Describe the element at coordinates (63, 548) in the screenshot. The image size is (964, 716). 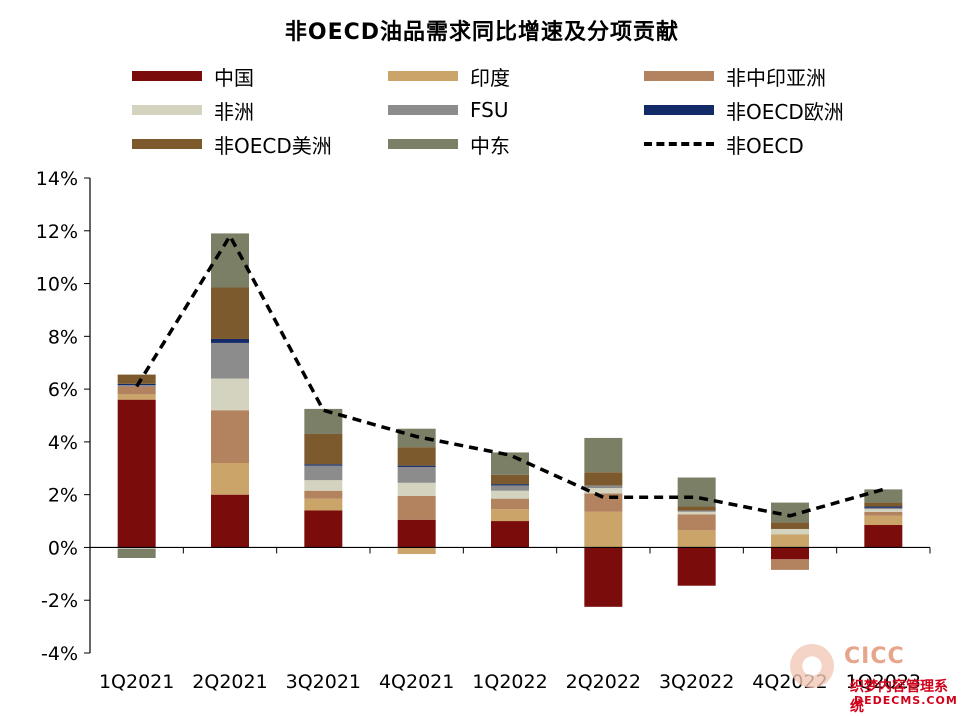
I see `y-tick-label: 0%` at that location.